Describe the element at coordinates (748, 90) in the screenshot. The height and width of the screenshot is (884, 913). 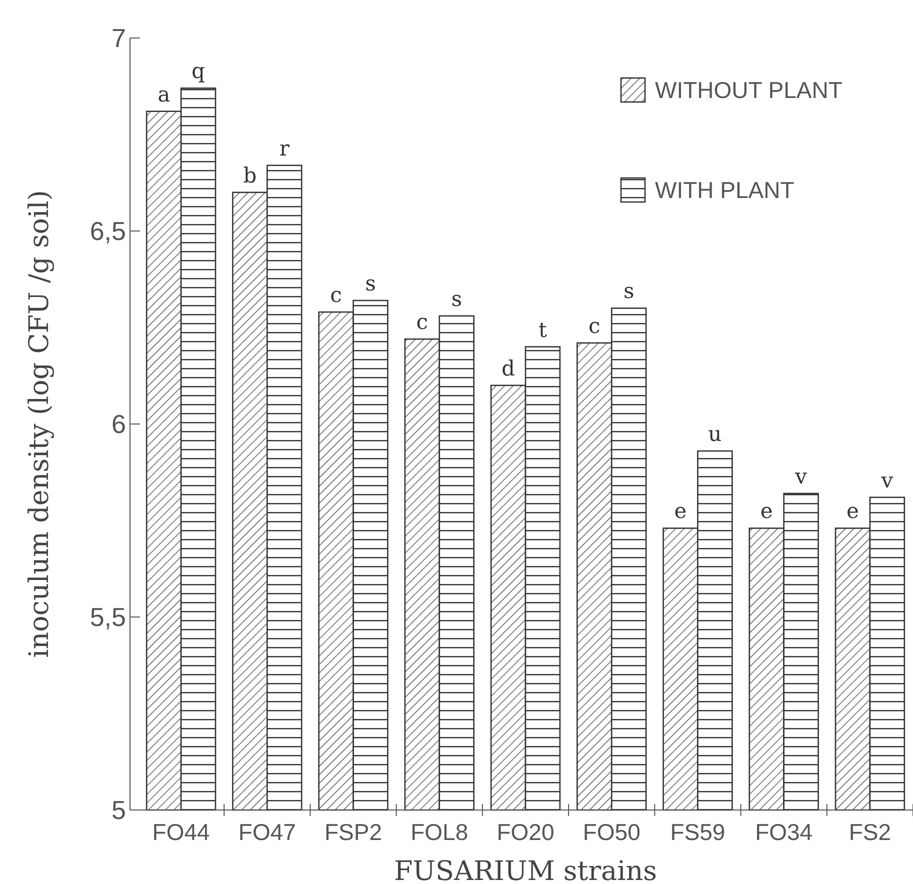
I see `legend-label: WITHOUT PLANT` at that location.